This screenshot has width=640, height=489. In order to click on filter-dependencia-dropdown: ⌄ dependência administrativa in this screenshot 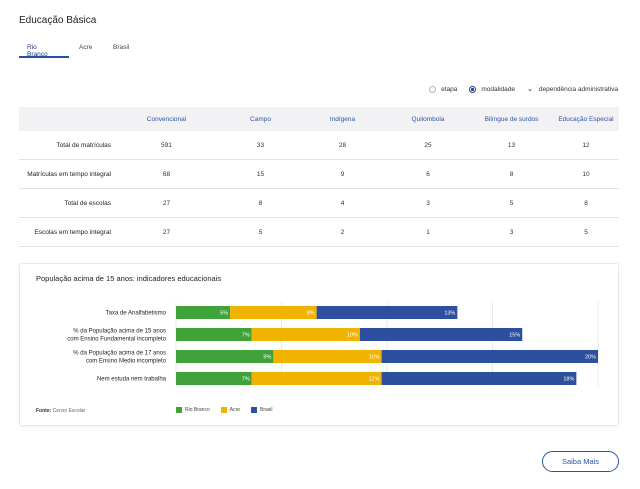, I will do `click(572, 89)`.